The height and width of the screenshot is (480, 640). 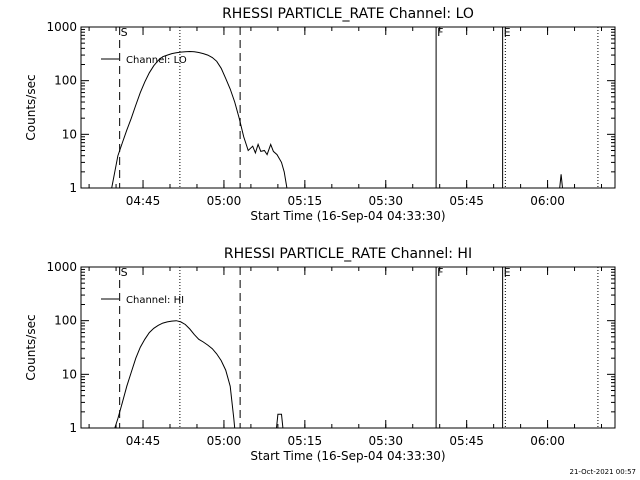 What do you see at coordinates (156, 60) in the screenshot?
I see `legend-entry: Channel: LO` at bounding box center [156, 60].